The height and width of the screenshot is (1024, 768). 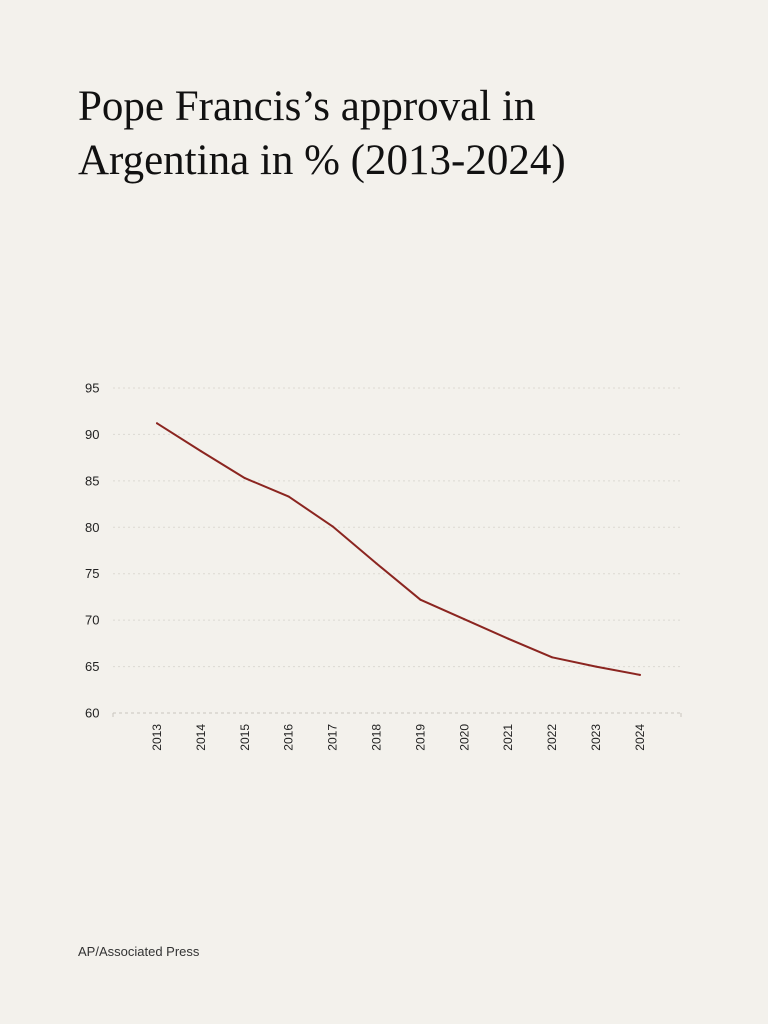 I want to click on x-tick-label-2018: 2018, so click(x=377, y=737).